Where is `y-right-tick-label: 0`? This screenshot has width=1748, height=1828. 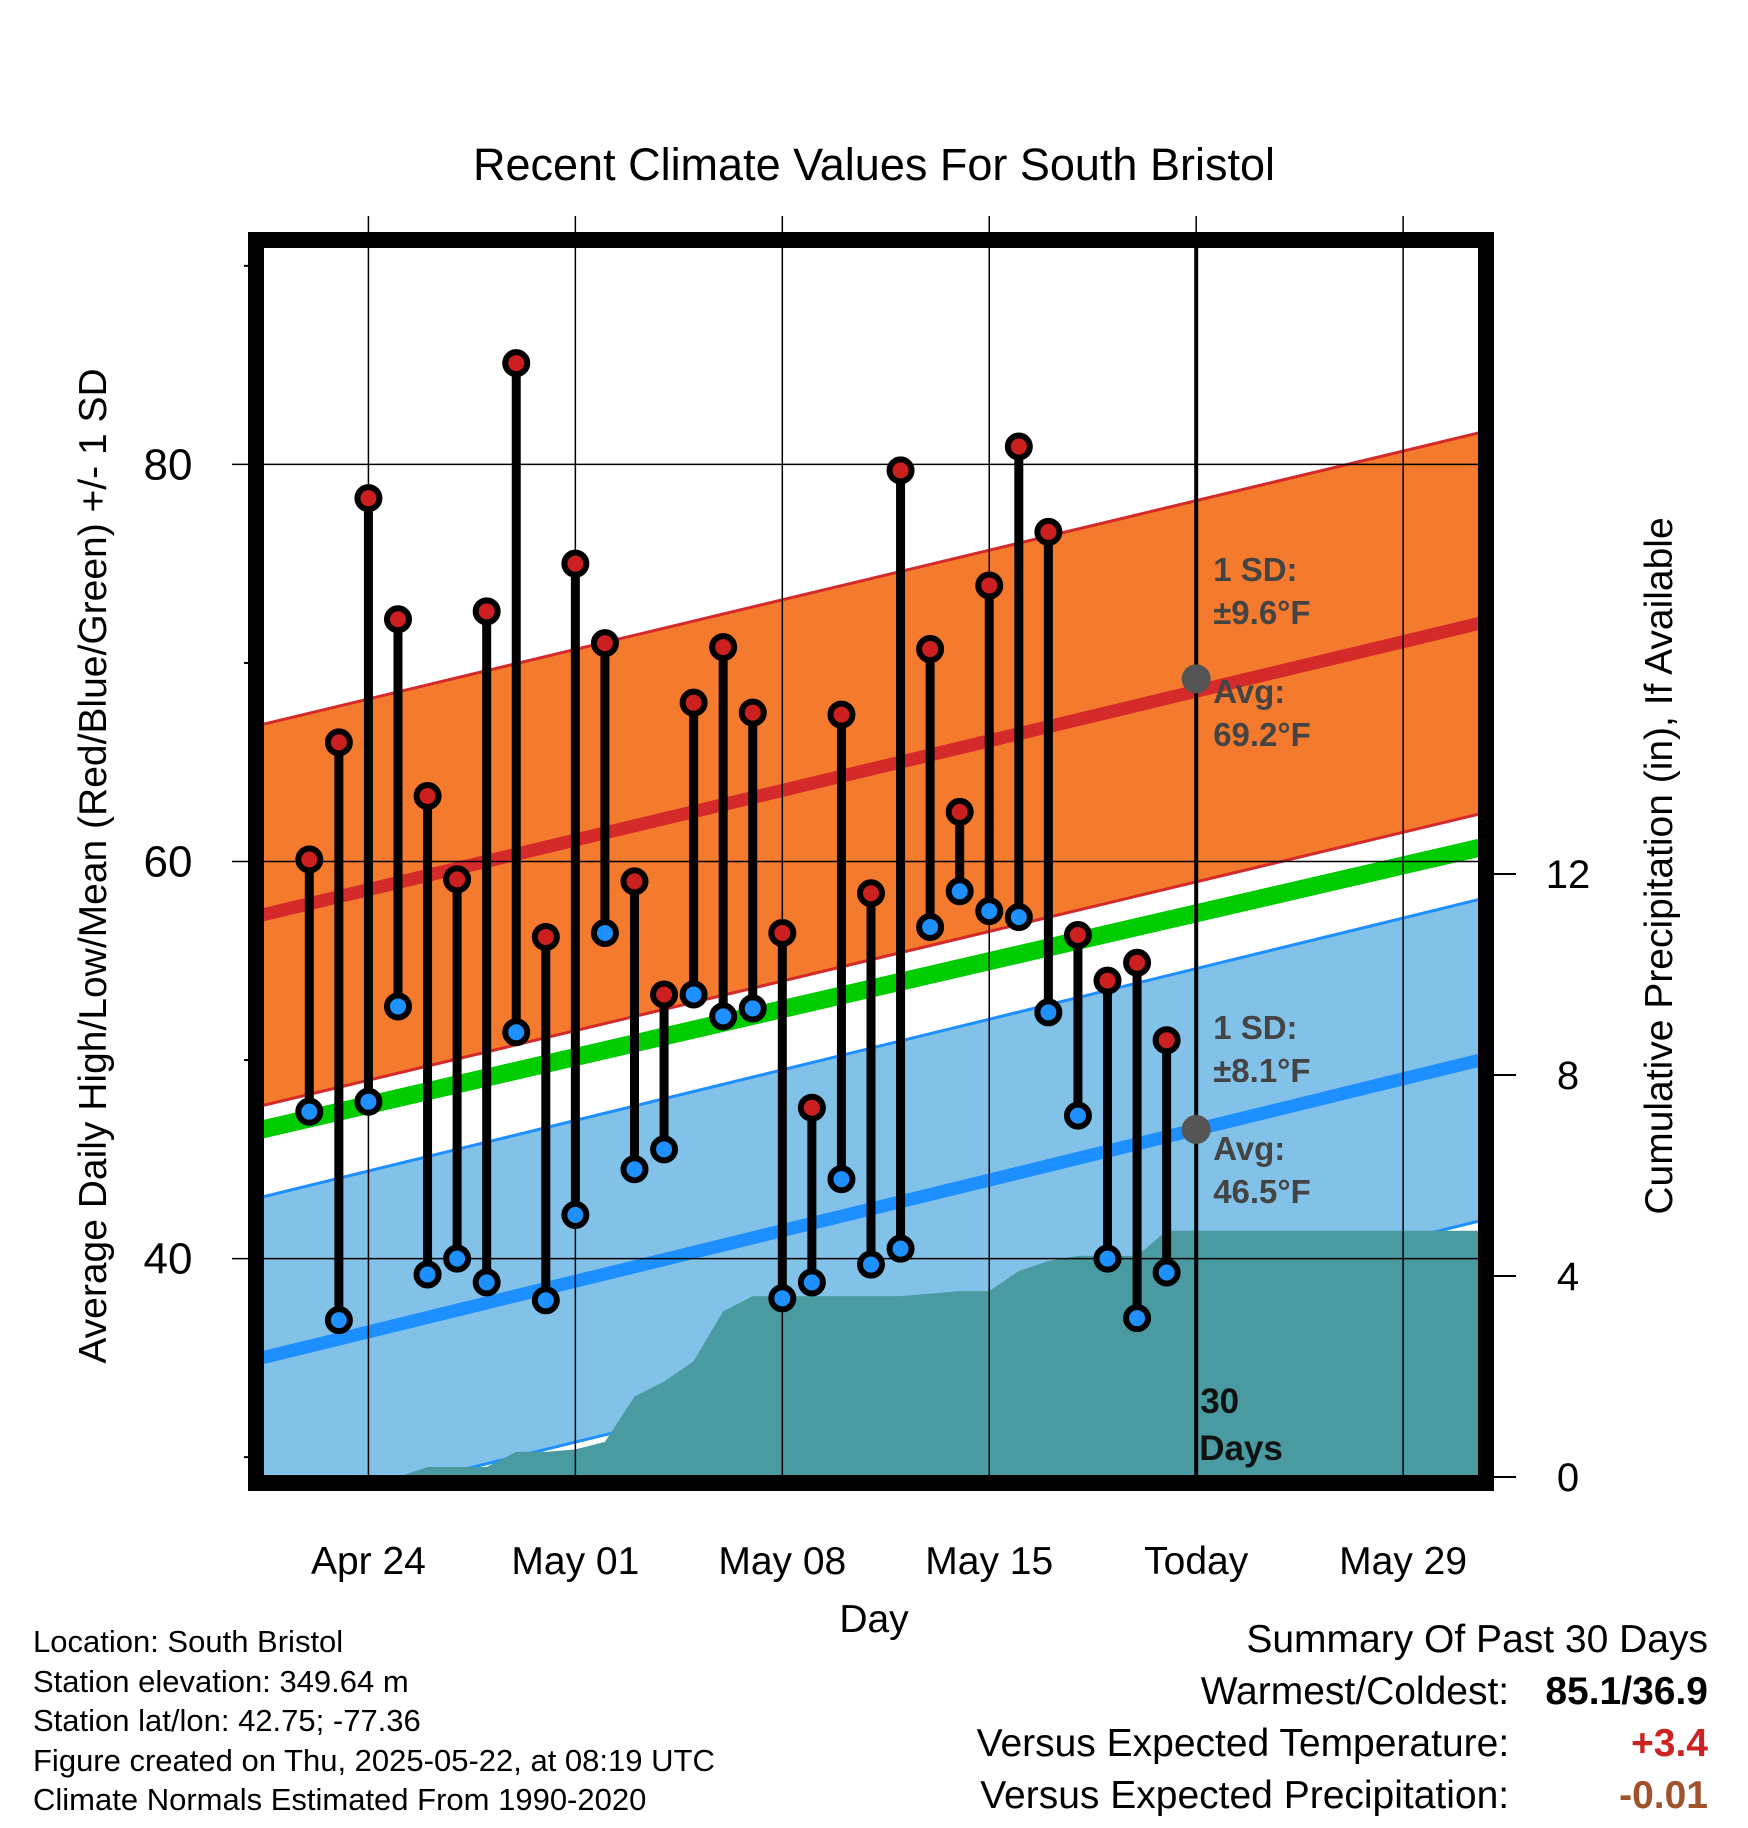 y-right-tick-label: 0 is located at coordinates (1568, 1478).